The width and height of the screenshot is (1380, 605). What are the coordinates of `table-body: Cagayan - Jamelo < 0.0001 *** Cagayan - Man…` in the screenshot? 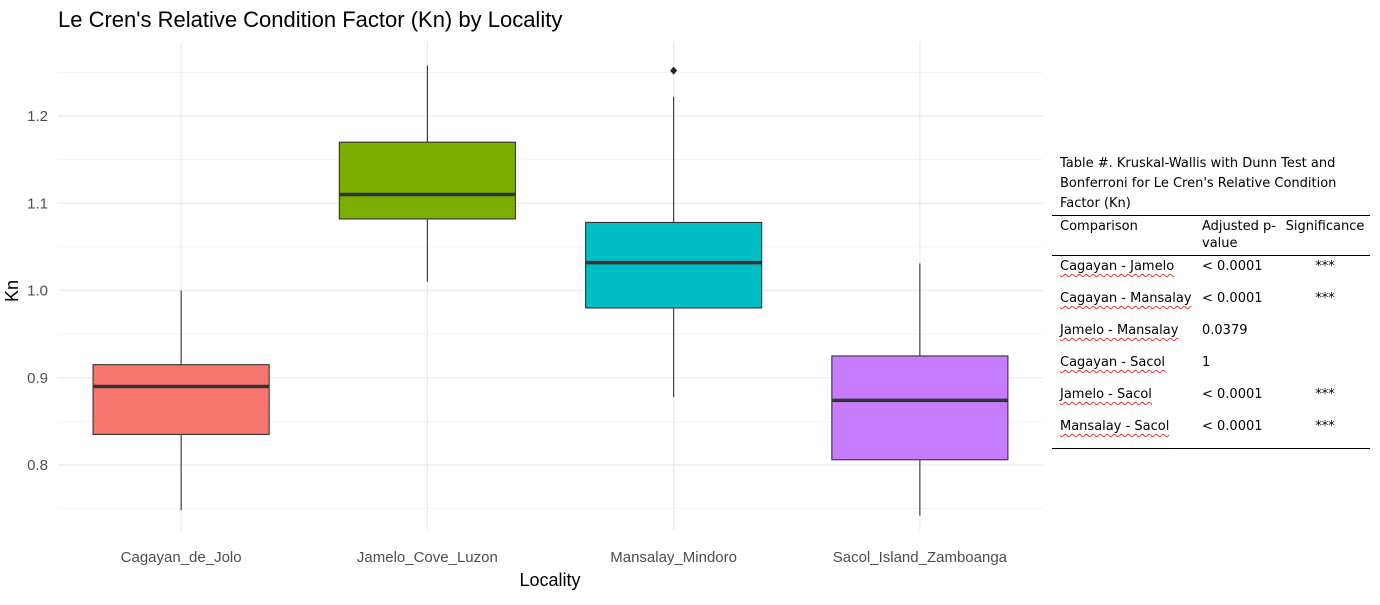 It's located at (1211, 352).